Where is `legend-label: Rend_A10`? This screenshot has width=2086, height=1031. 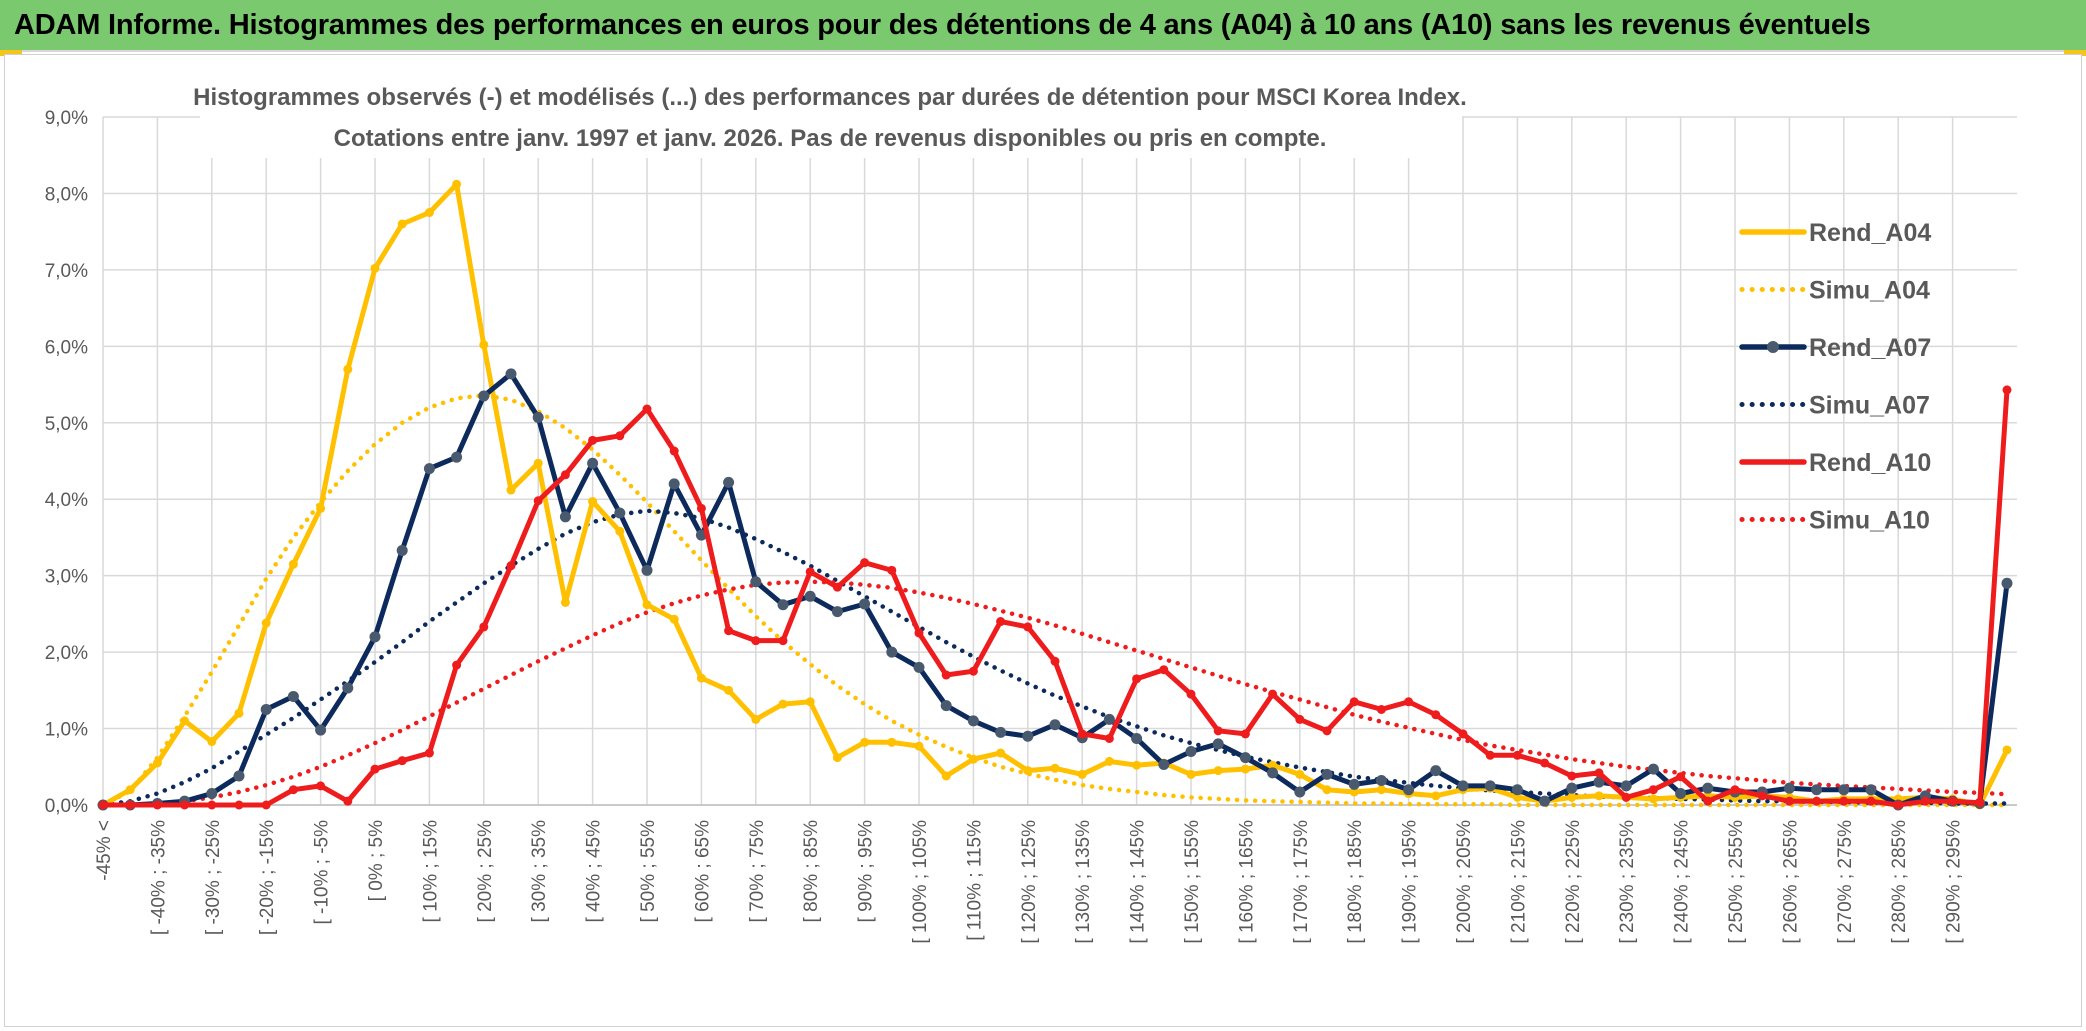
legend-label: Rend_A10 is located at coordinates (1870, 463).